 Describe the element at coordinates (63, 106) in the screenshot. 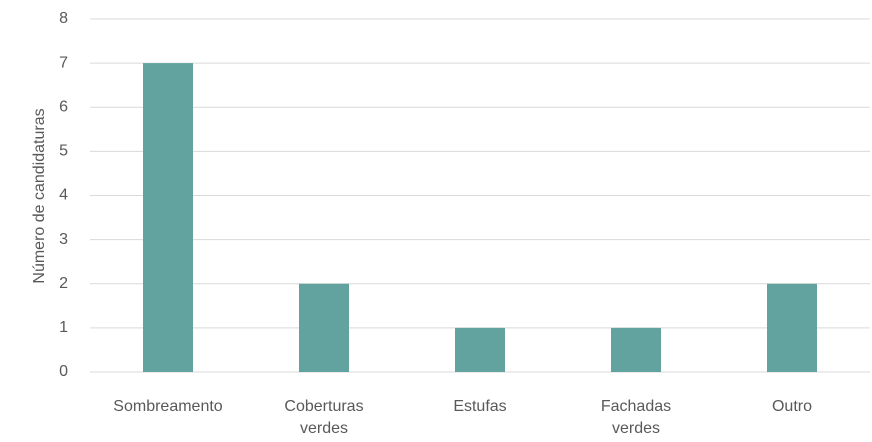

I see `y-tick-label: 6` at that location.